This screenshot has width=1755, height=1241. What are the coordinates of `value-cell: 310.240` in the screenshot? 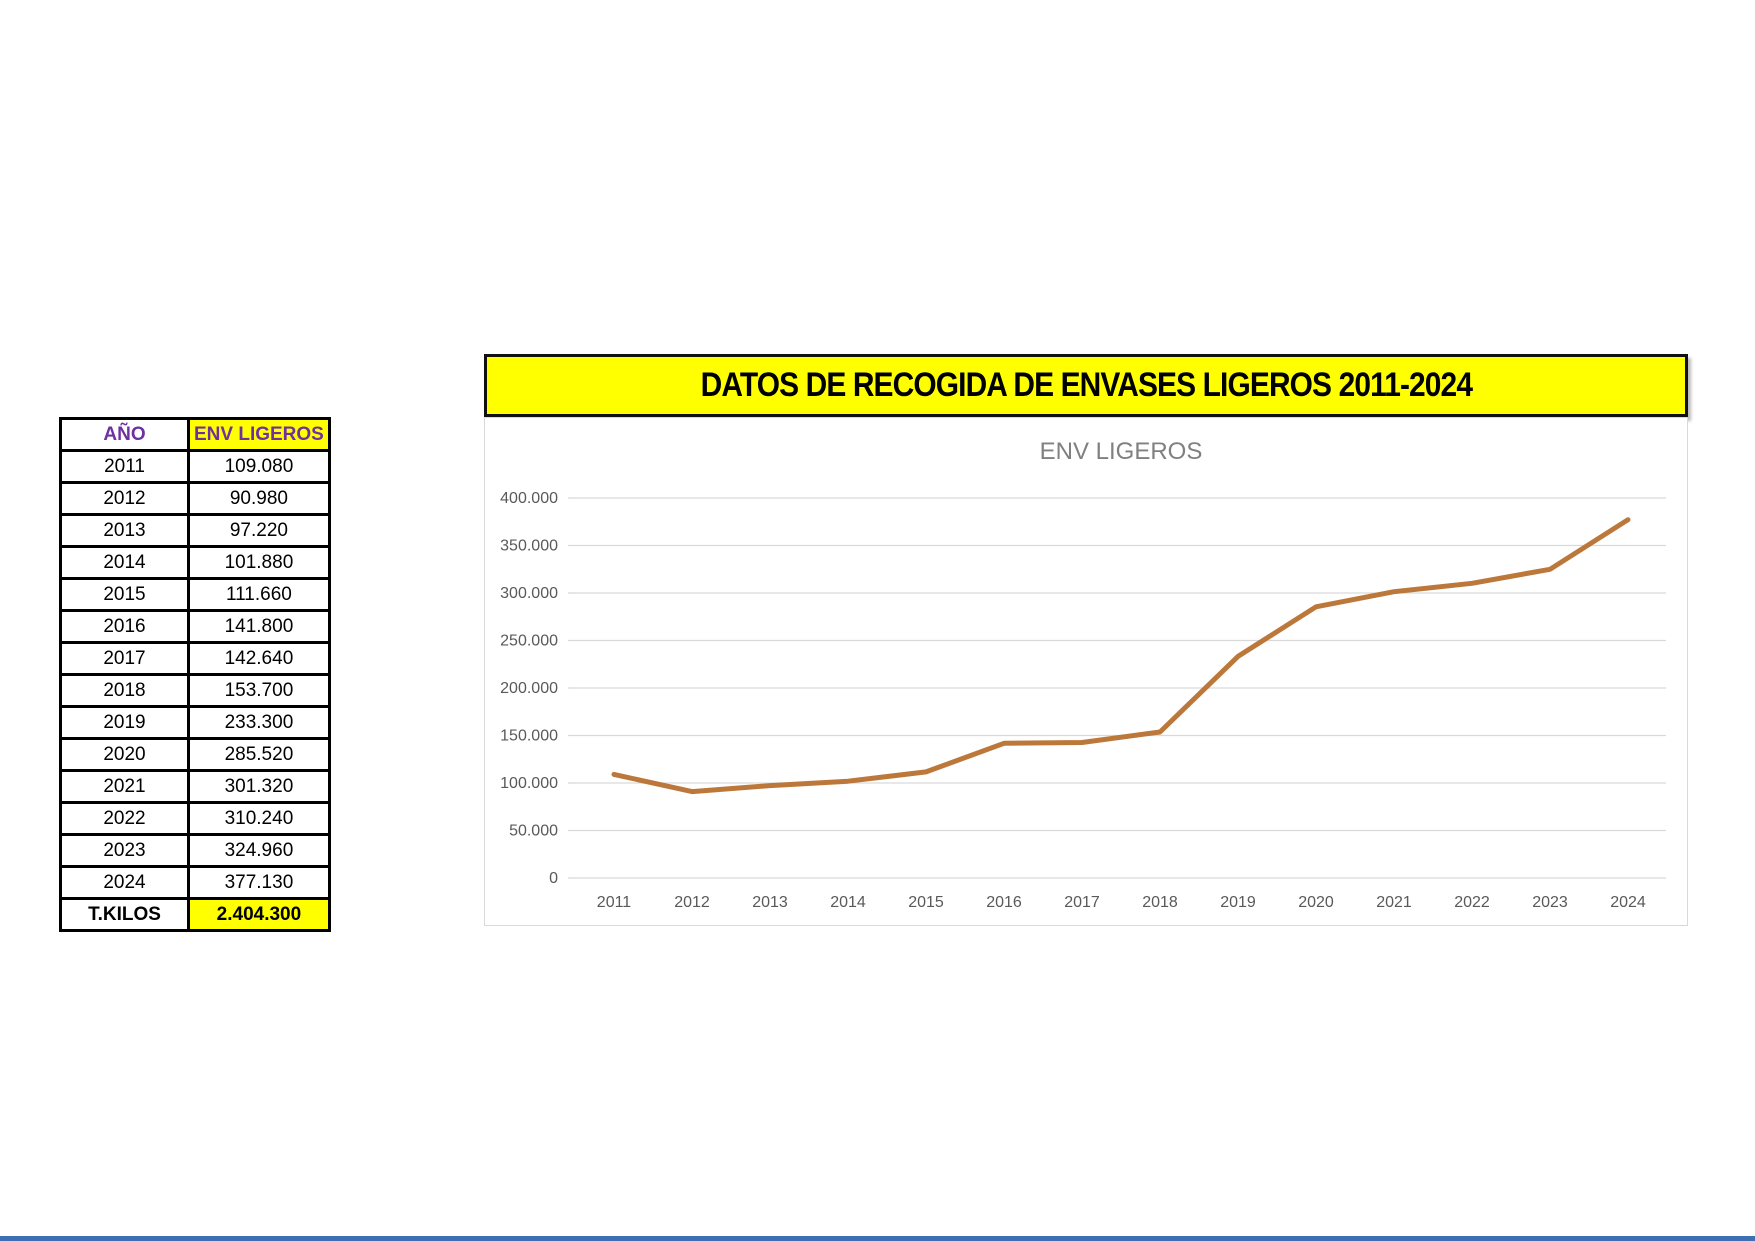 It's located at (259, 818).